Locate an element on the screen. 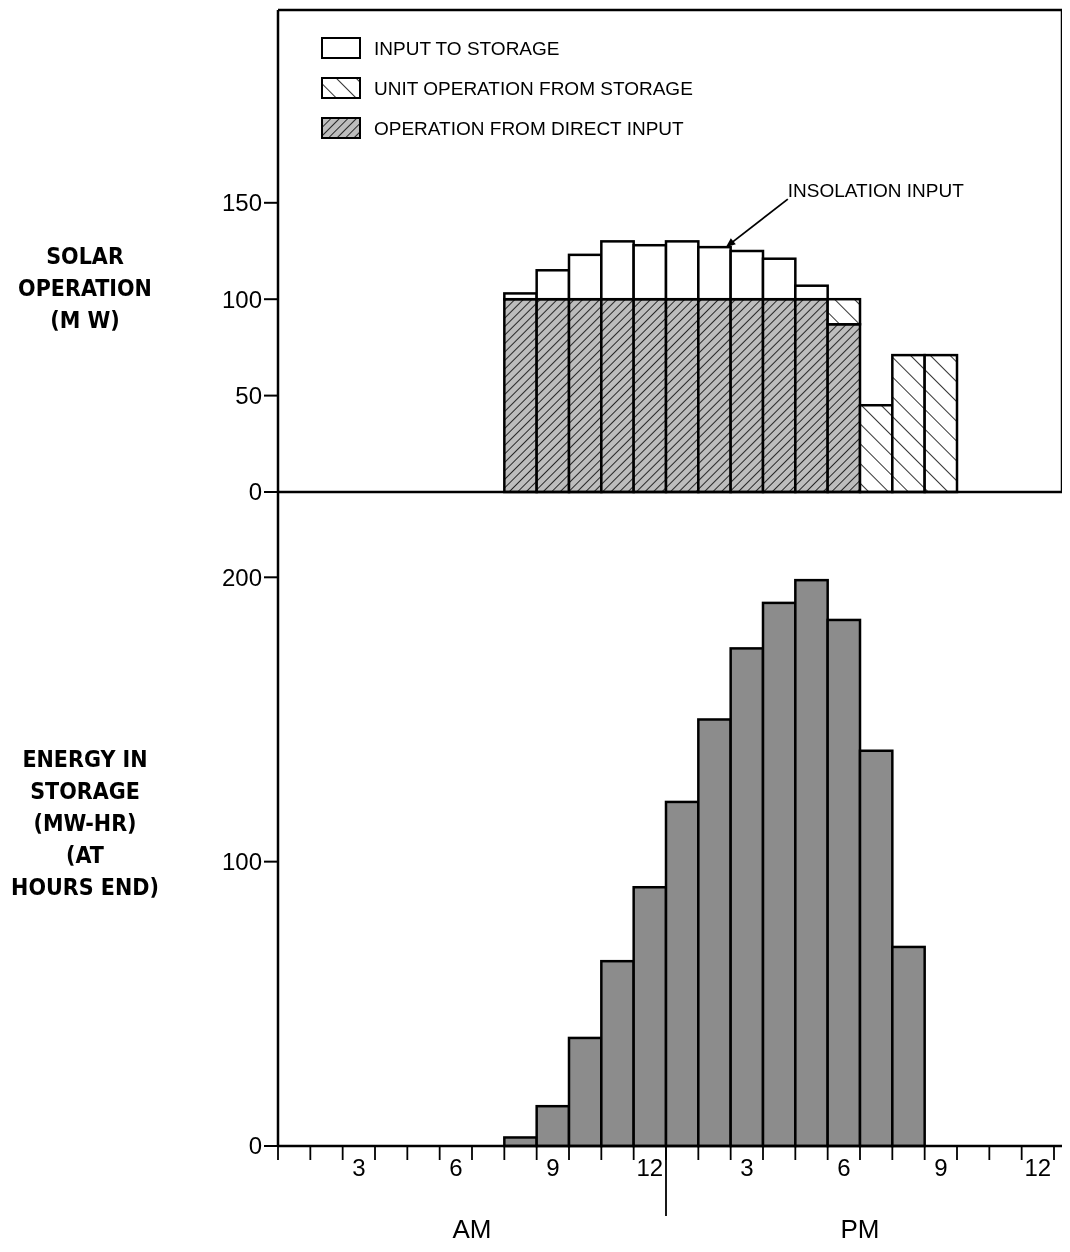  text: AM is located at coordinates (472, 1229).